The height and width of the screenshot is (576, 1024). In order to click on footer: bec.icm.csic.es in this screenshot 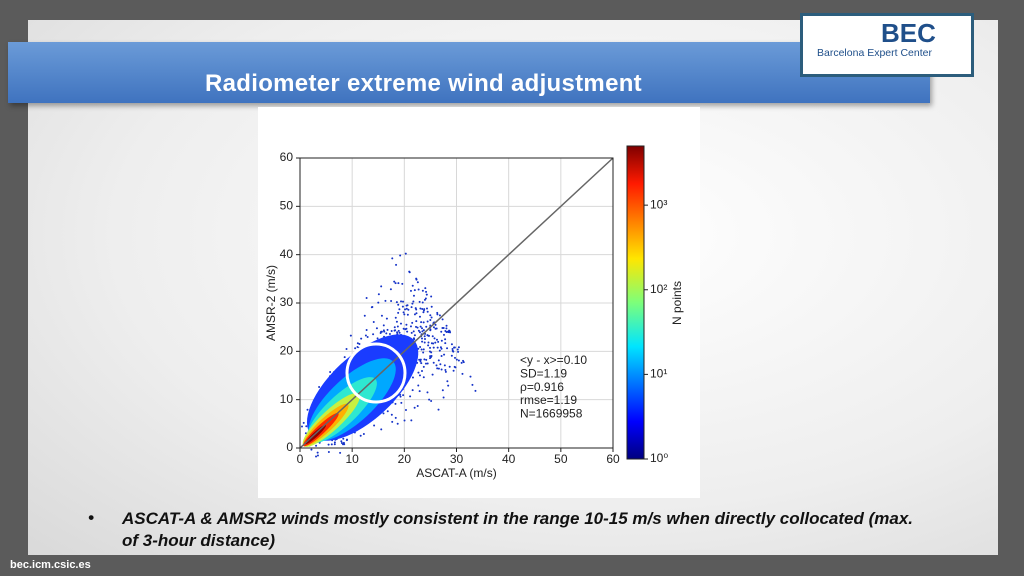, I will do `click(50, 565)`.